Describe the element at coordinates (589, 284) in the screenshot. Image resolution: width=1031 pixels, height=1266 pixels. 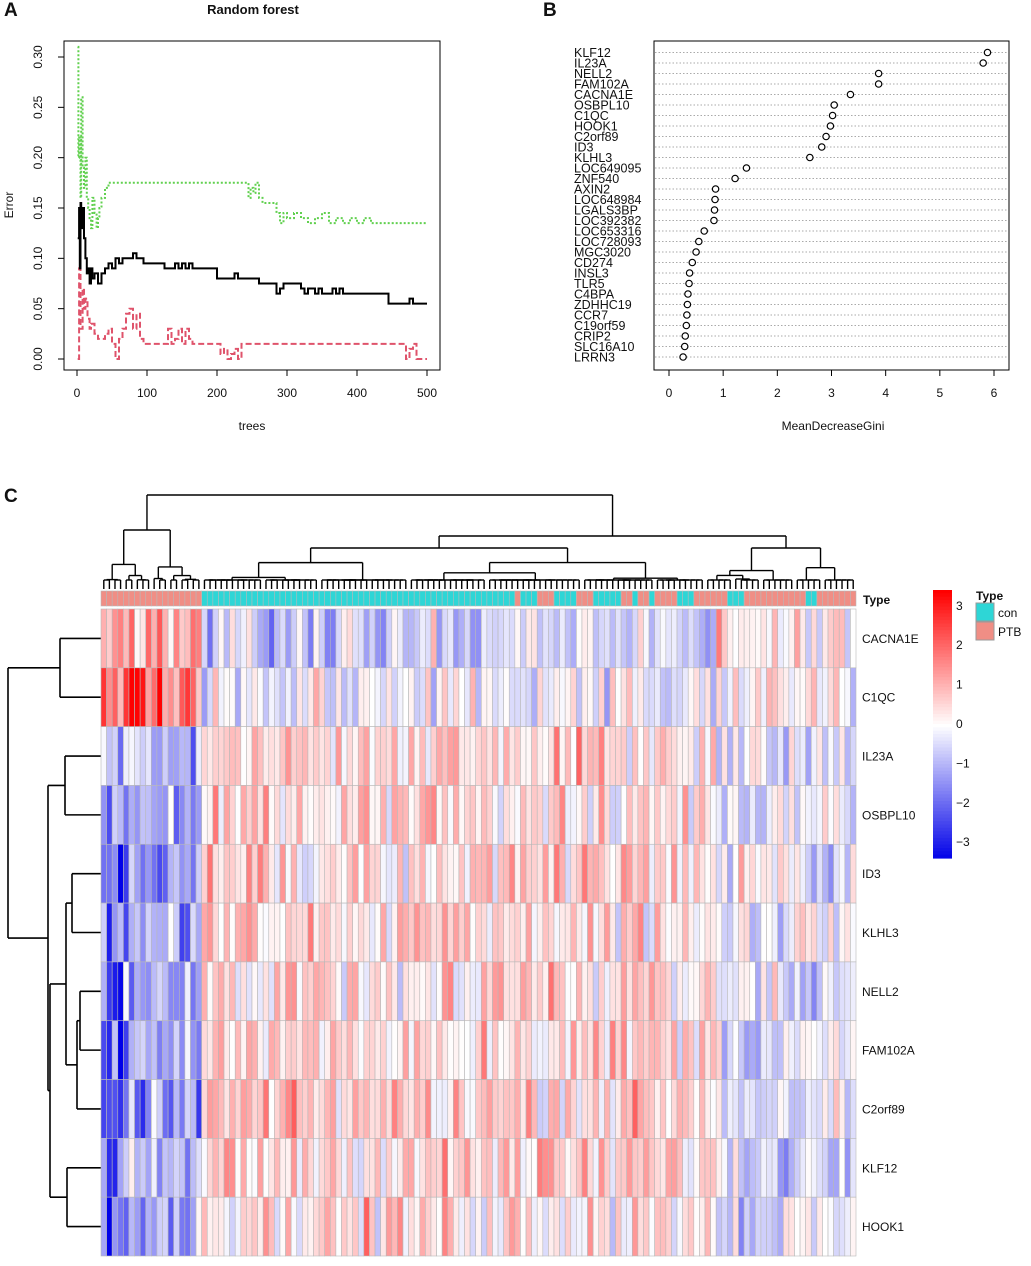
I see `variable-label: TLR5` at that location.